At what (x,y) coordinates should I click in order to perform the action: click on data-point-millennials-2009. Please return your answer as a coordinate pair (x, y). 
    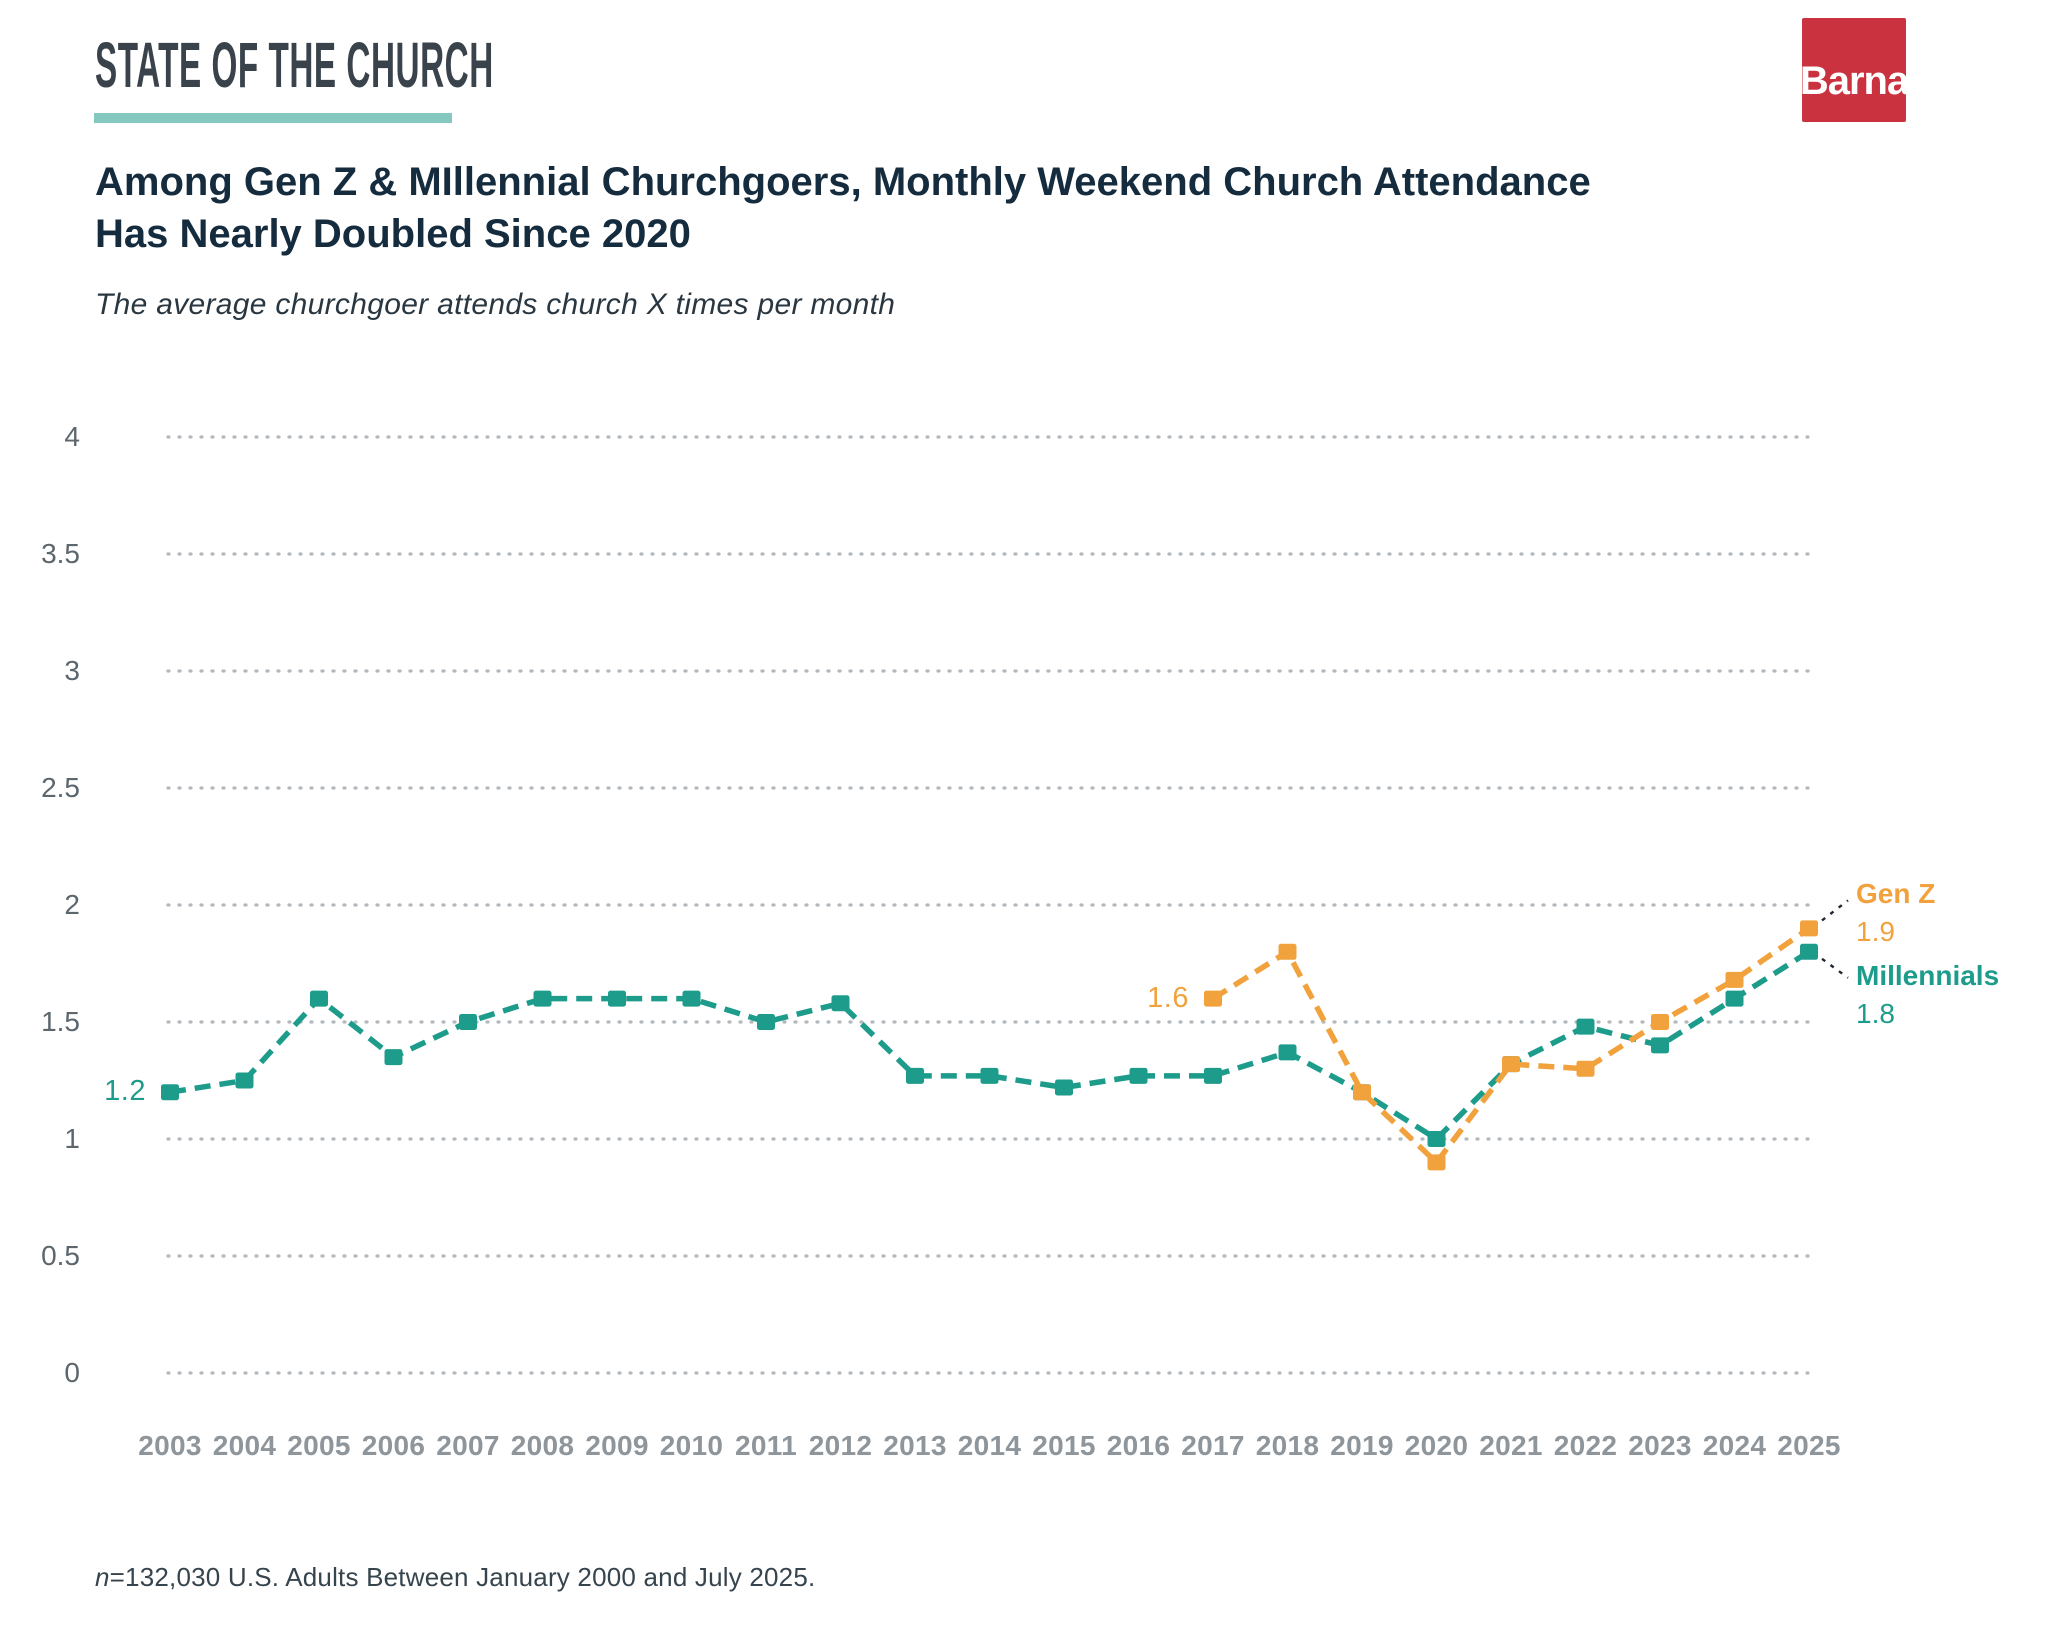
    Looking at the image, I should click on (617, 998).